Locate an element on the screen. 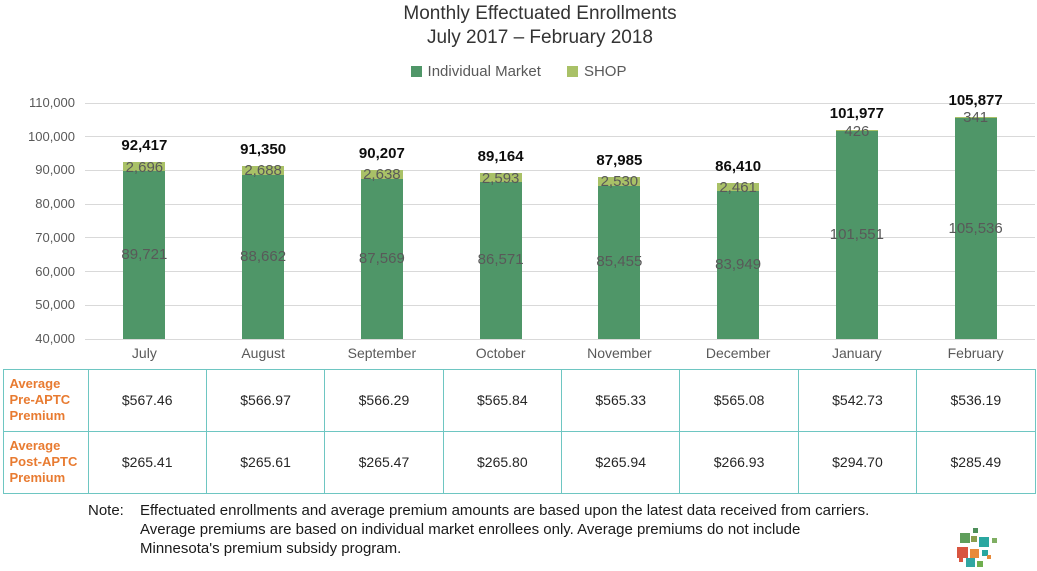 The height and width of the screenshot is (571, 1037). x-axis-tick-label: September is located at coordinates (382, 353).